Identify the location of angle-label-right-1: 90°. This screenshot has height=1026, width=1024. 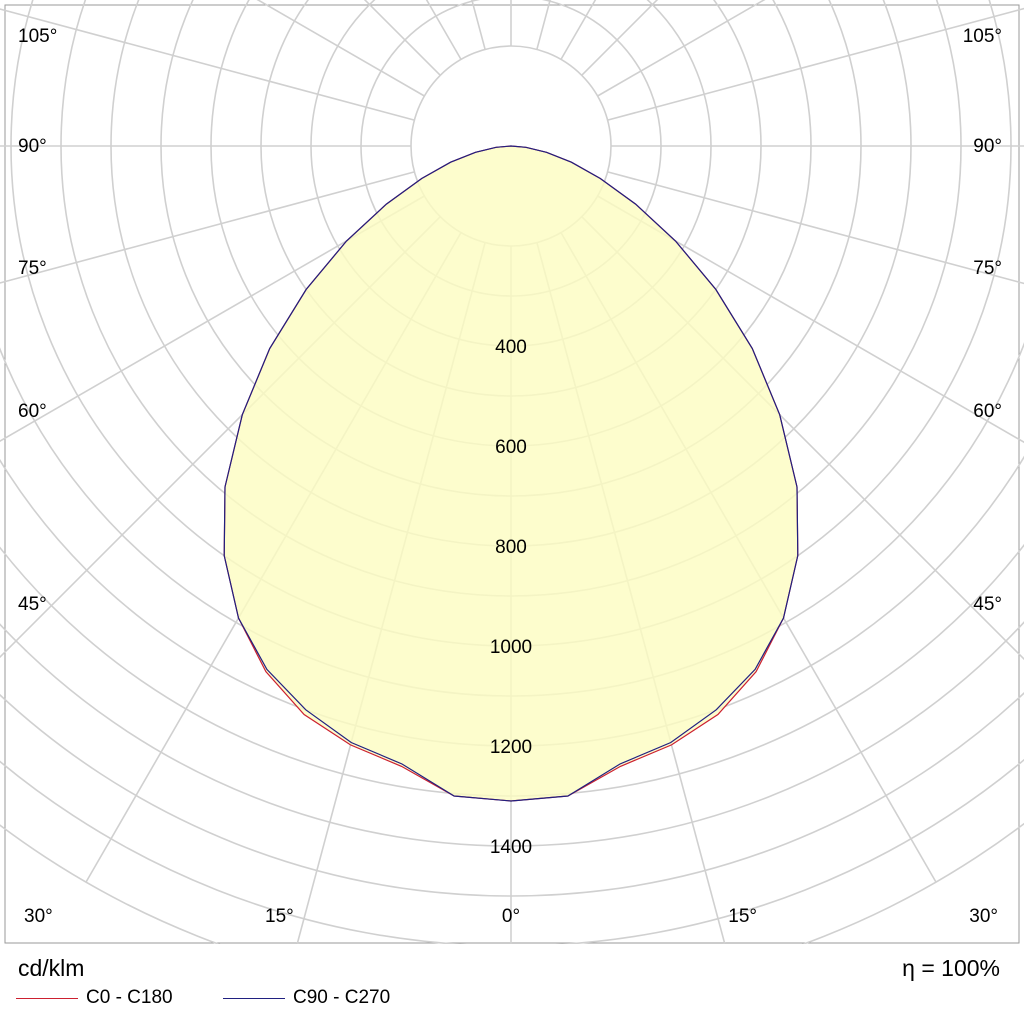
(987, 146).